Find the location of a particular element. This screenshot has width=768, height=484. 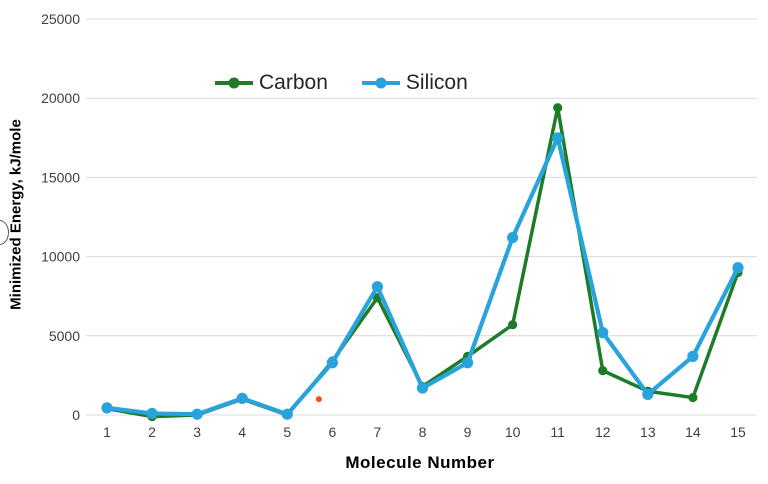

silicon-legend-marker-icon is located at coordinates (380, 83).